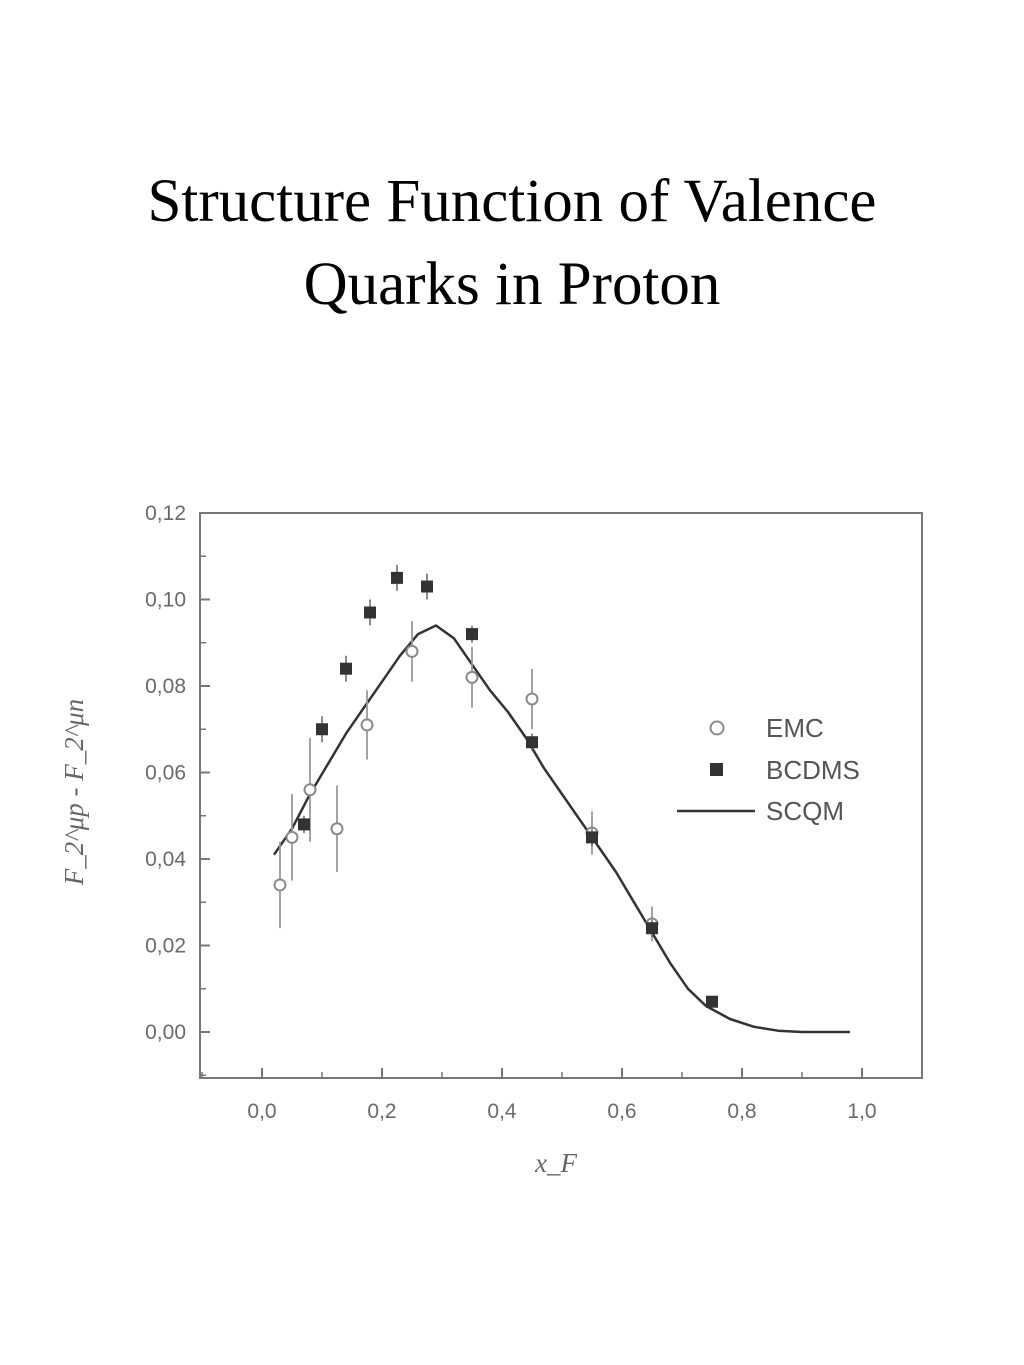 The image size is (1024, 1365). I want to click on legend-emc-label: EMC, so click(795, 728).